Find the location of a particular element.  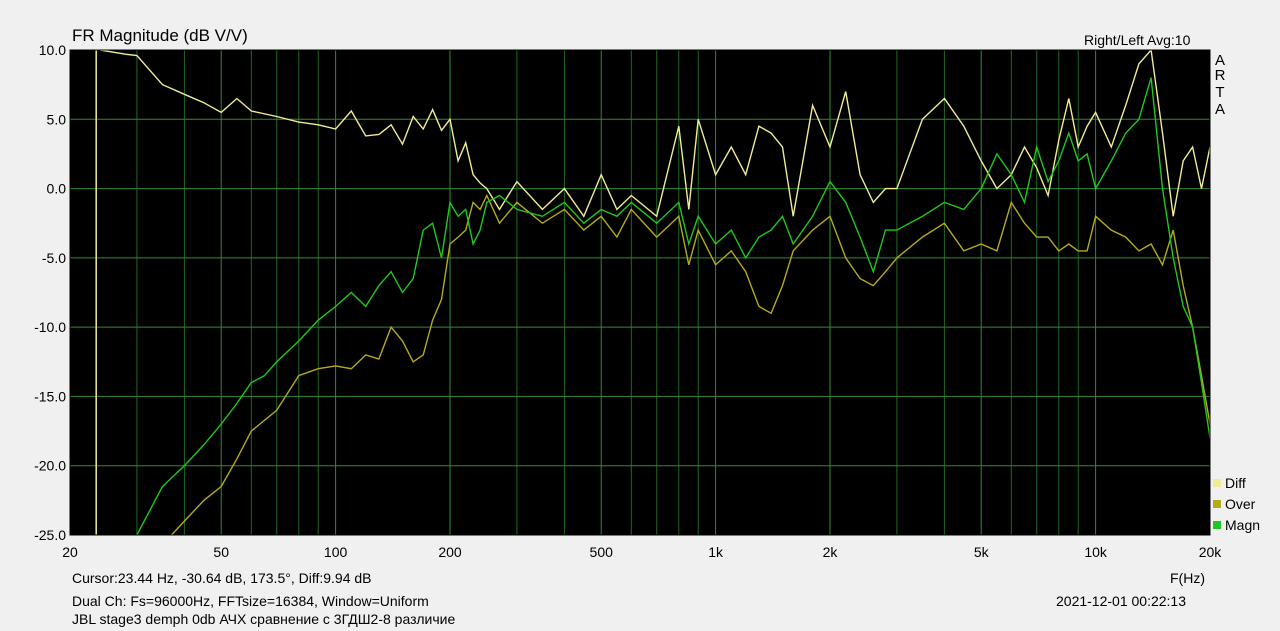

x-axis-unit-label: F(Hz) is located at coordinates (1187, 578).